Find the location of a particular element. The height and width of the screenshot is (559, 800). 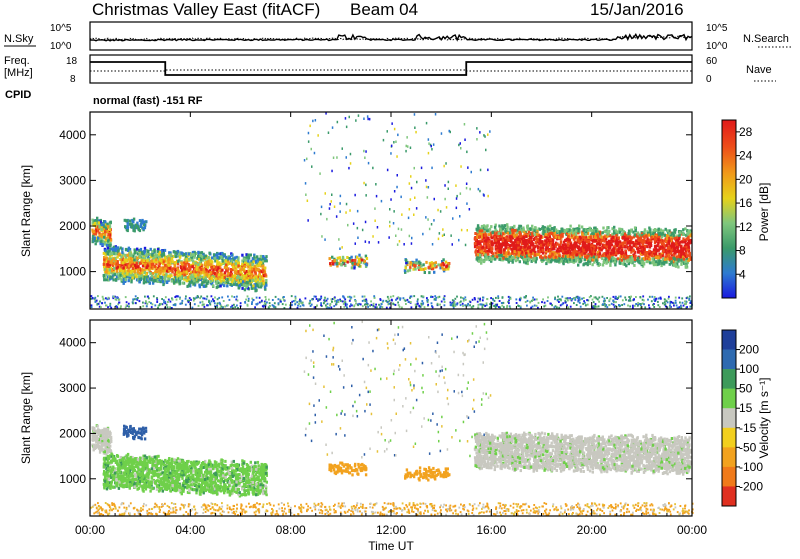

colorbar-tick-label: 16 is located at coordinates (746, 203).